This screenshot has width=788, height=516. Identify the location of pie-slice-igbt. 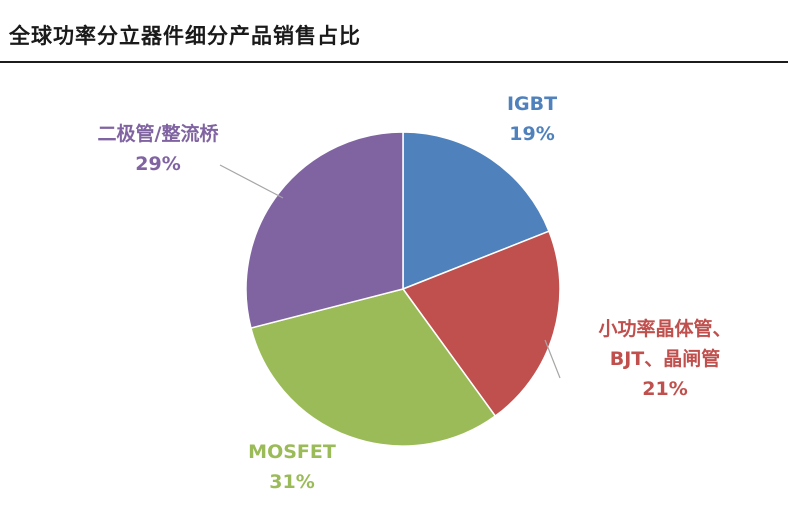
(476, 211).